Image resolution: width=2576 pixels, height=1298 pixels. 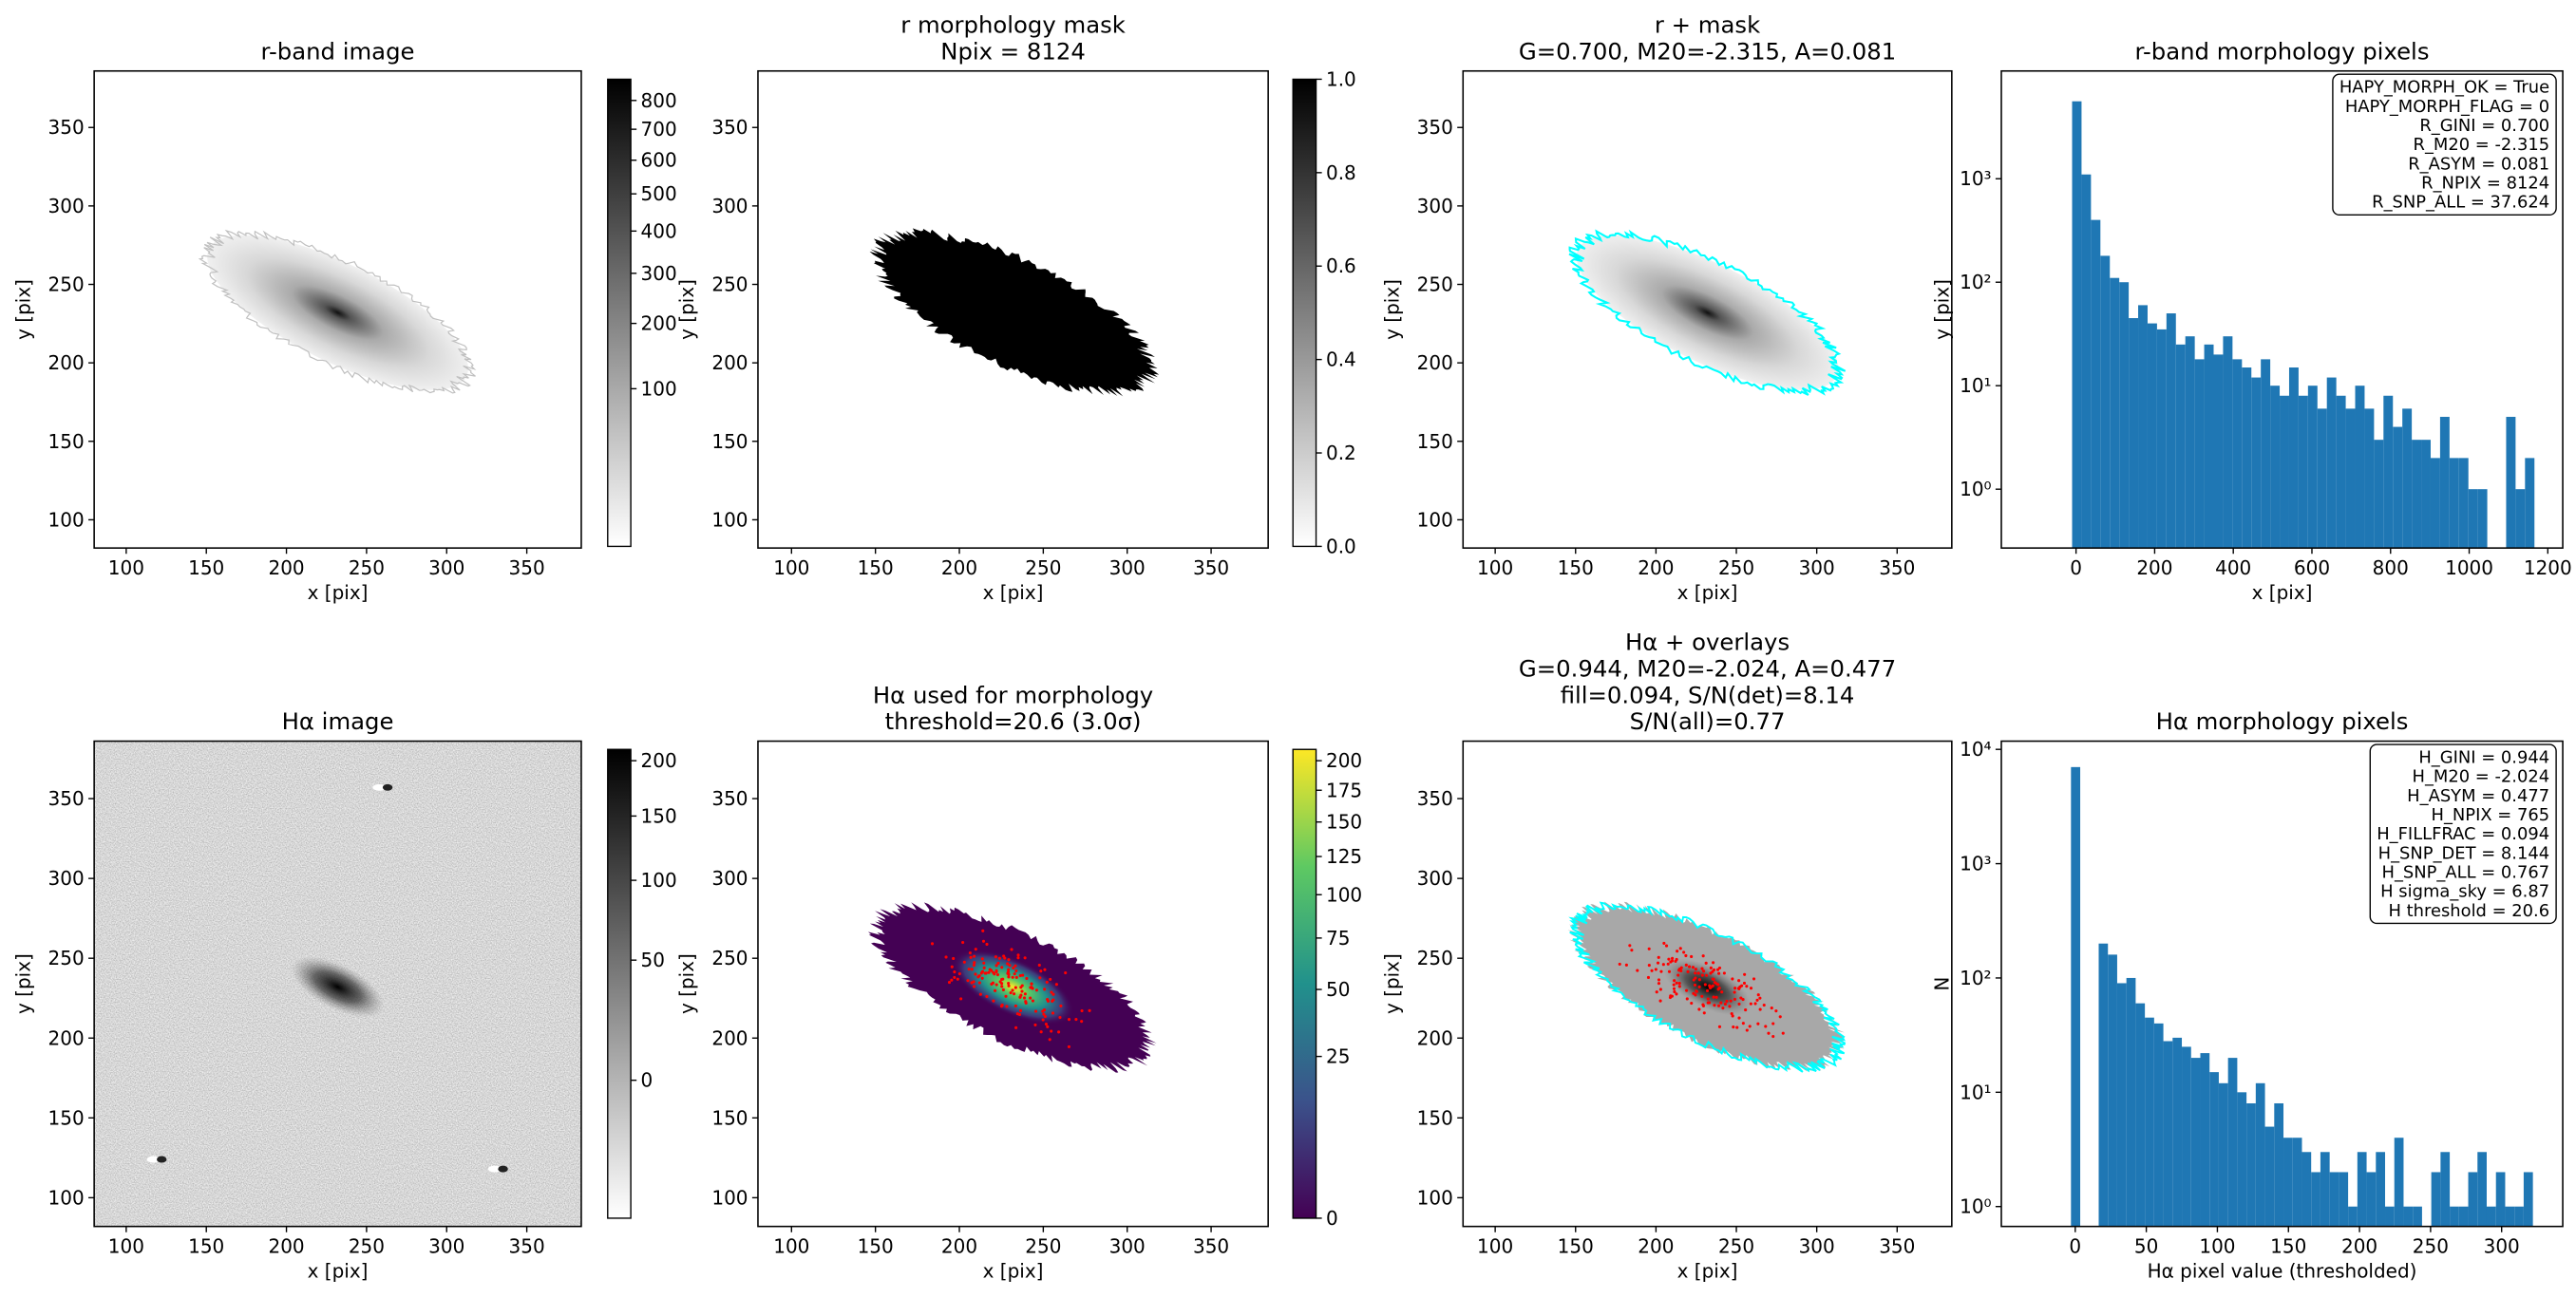 I want to click on panel-title: Hα used for morphology, so click(x=1013, y=694).